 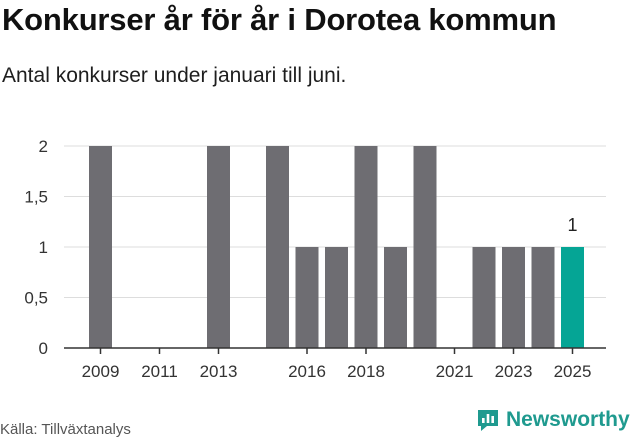 I want to click on x-tick-label: 2023, so click(x=514, y=371).